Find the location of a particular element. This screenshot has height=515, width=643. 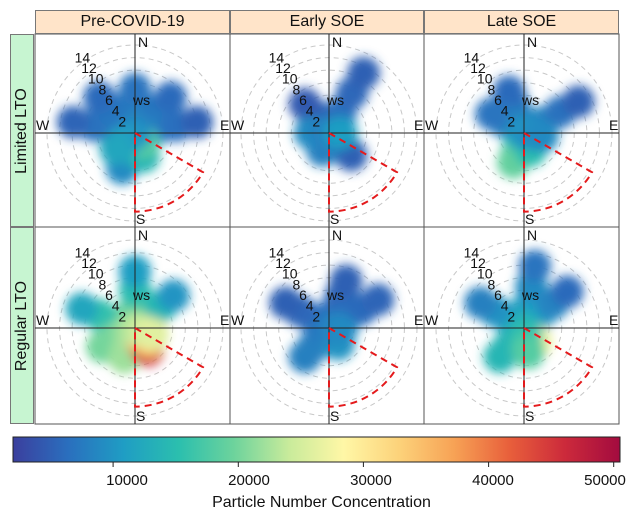

column-header-late-soe: Late SOE is located at coordinates (521, 22).